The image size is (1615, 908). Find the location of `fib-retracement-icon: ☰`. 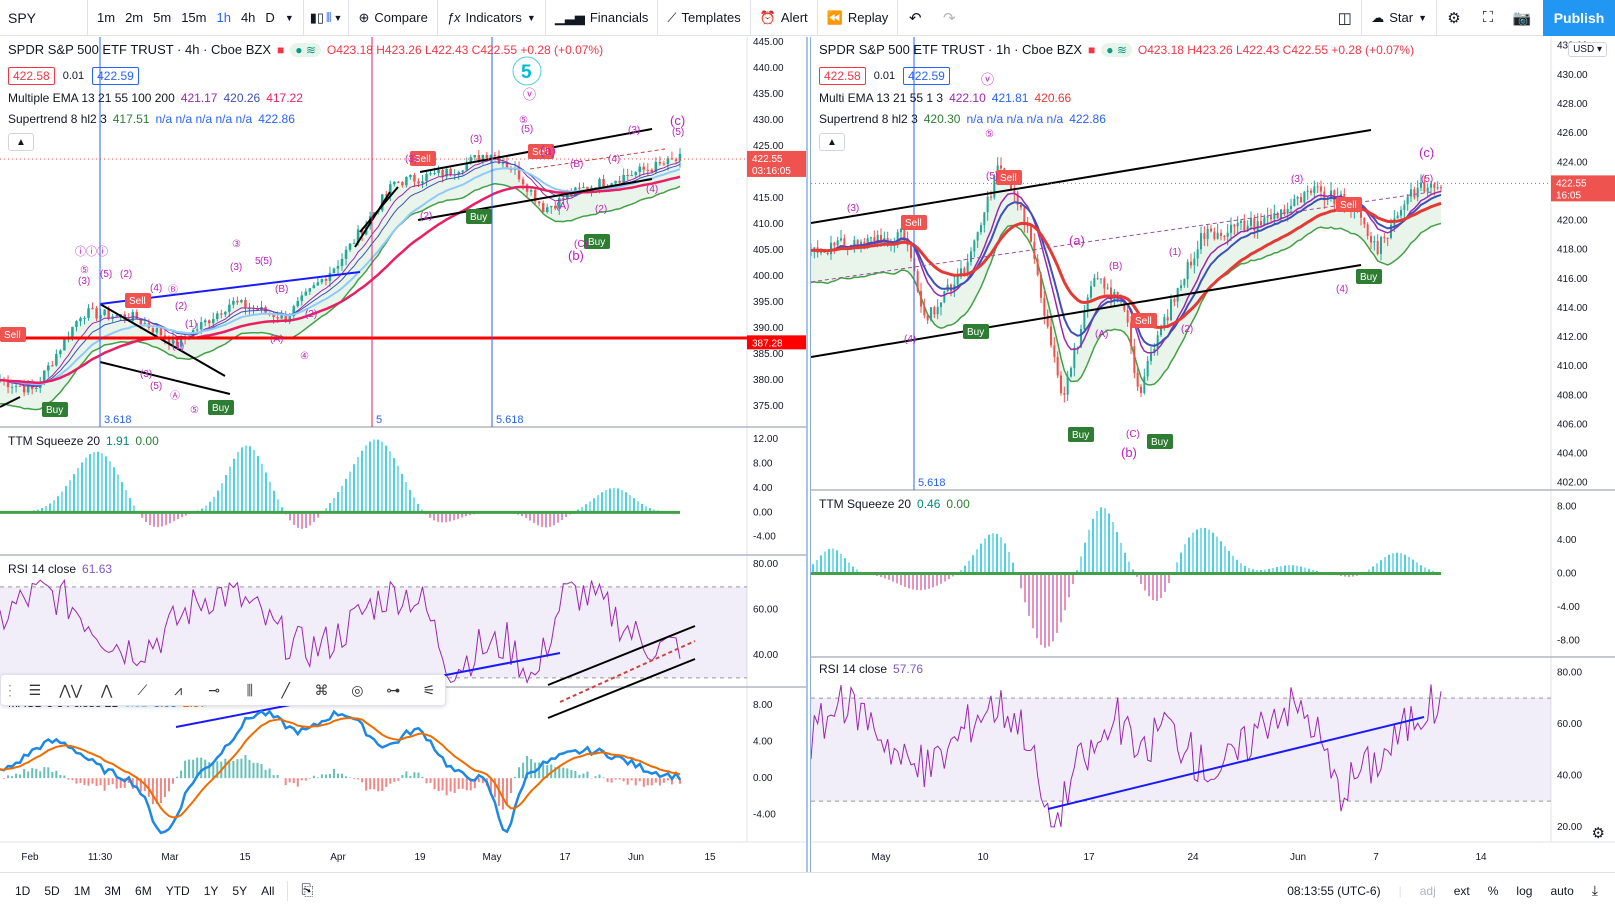

fib-retracement-icon: ☰ is located at coordinates (35, 689).